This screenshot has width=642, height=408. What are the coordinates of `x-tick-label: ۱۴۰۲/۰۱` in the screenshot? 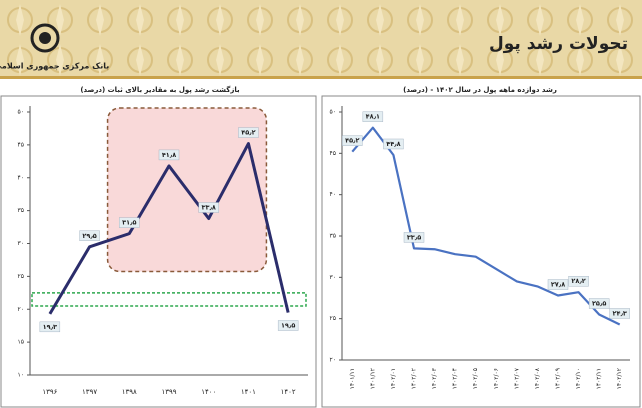 It's located at (393, 378).